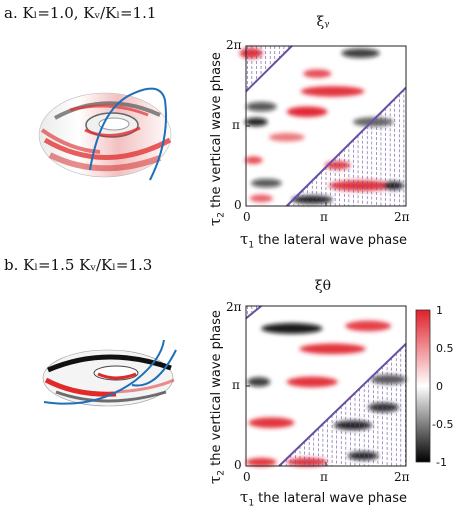 The width and height of the screenshot is (474, 513). I want to click on panel-b-ytick-pi: π, so click(236, 385).